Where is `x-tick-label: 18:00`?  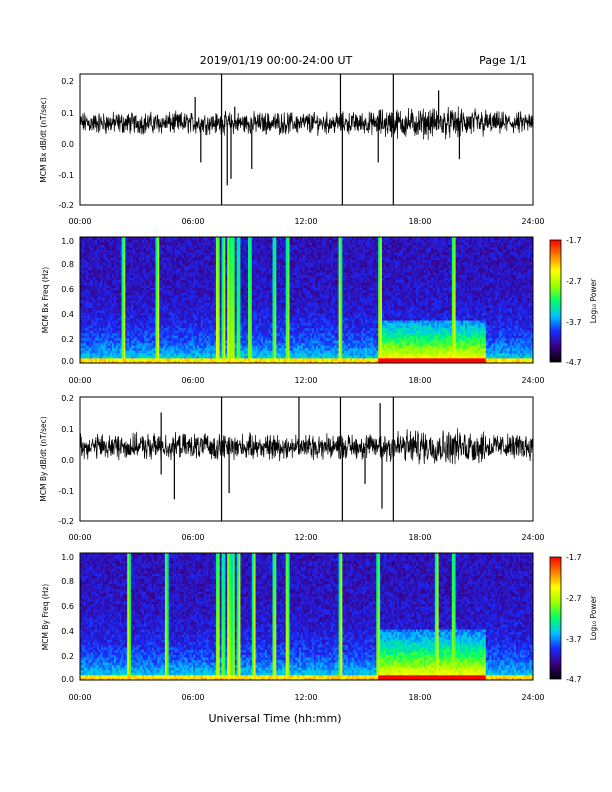 x-tick-label: 18:00 is located at coordinates (419, 221).